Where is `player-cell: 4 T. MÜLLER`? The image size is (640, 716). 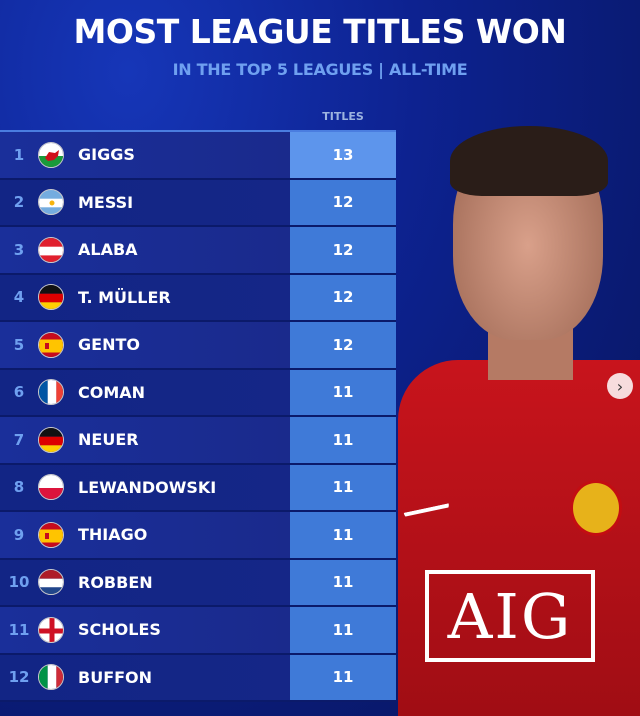 player-cell: 4 T. MÜLLER is located at coordinates (145, 297).